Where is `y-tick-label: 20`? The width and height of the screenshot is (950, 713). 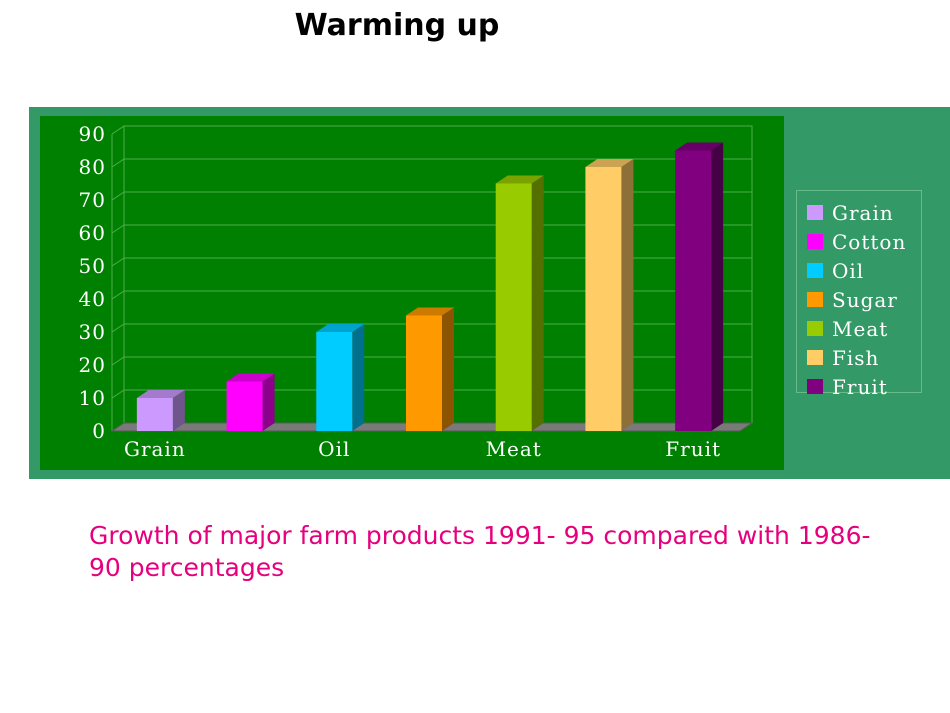 y-tick-label: 20 is located at coordinates (92, 365).